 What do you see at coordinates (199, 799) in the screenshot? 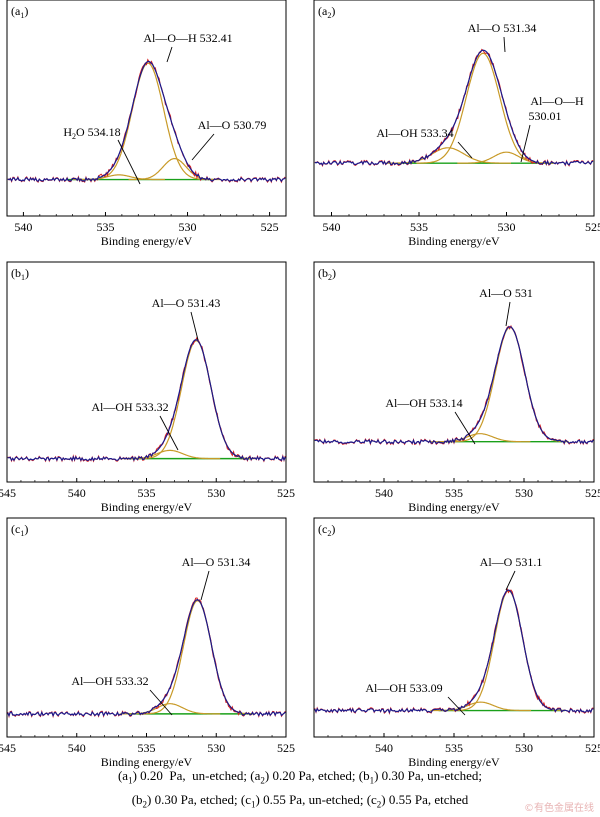
I see `caption-text: ) 0.30 Pa, etched; (c` at bounding box center [199, 799].